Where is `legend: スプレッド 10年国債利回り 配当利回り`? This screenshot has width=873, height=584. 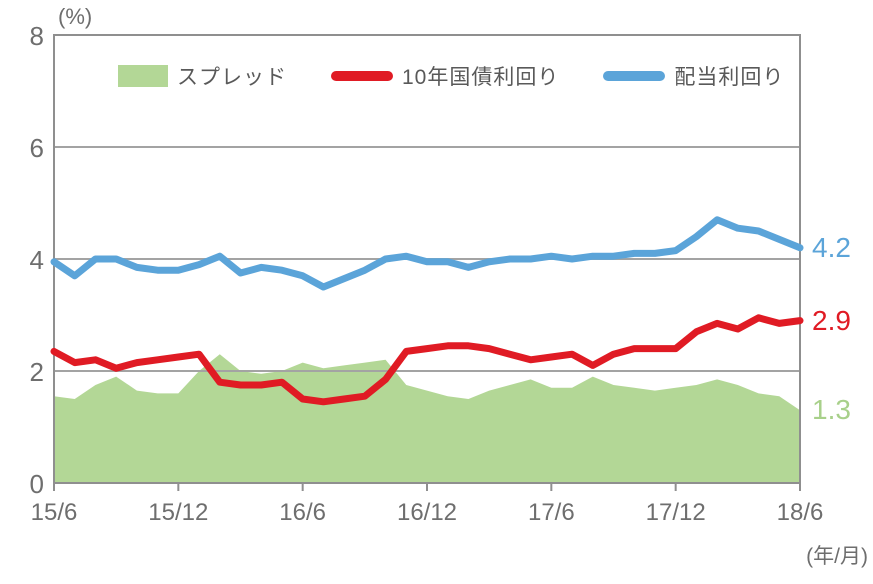 legend: スプレッド 10年国債利回り 配当利回り is located at coordinates (451, 76).